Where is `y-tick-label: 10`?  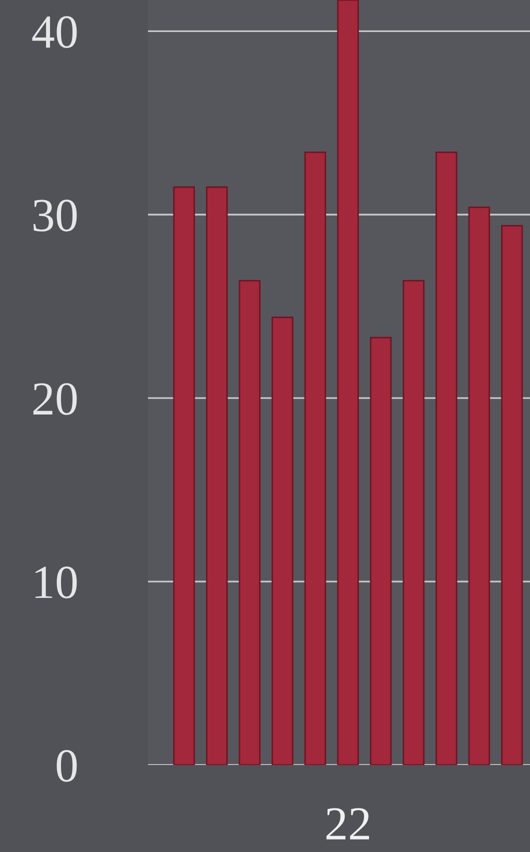
y-tick-label: 10 is located at coordinates (56, 582).